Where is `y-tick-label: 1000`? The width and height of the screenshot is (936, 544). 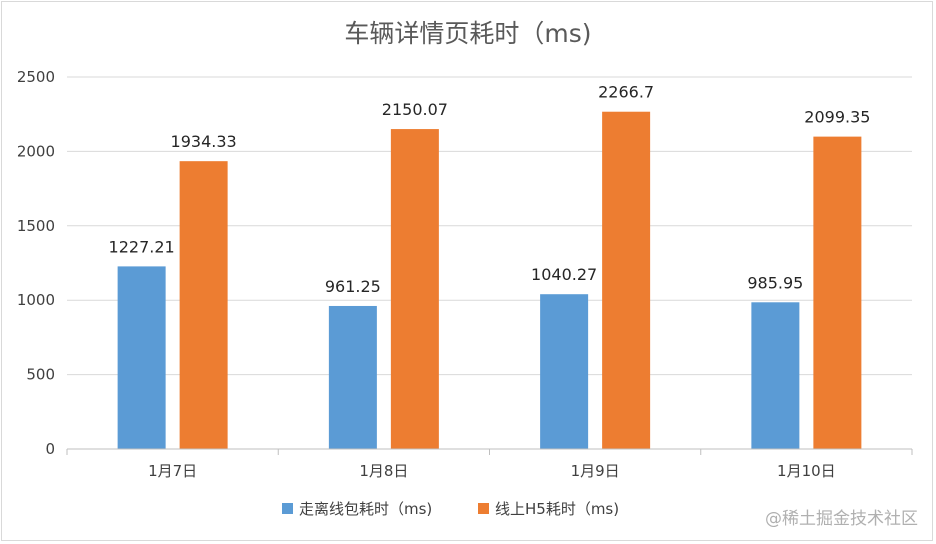
y-tick-label: 1000 is located at coordinates (36, 300).